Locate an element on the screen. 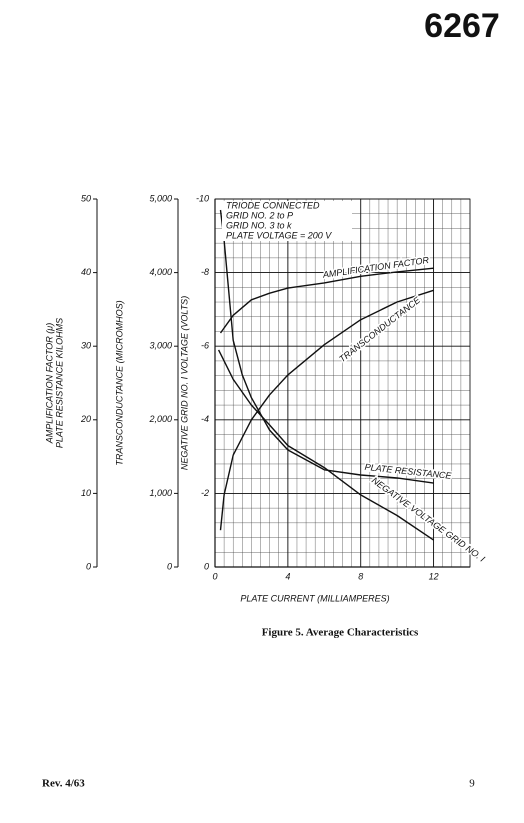 This screenshot has height=823, width=524. annotation: TRIODE CONNECTED is located at coordinates (273, 205).